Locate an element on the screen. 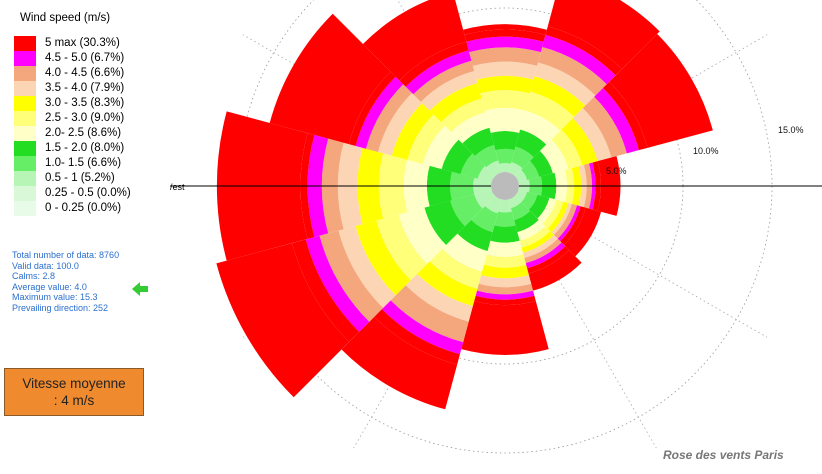 The width and height of the screenshot is (822, 474). ring-label-15: 15.0% is located at coordinates (791, 130).